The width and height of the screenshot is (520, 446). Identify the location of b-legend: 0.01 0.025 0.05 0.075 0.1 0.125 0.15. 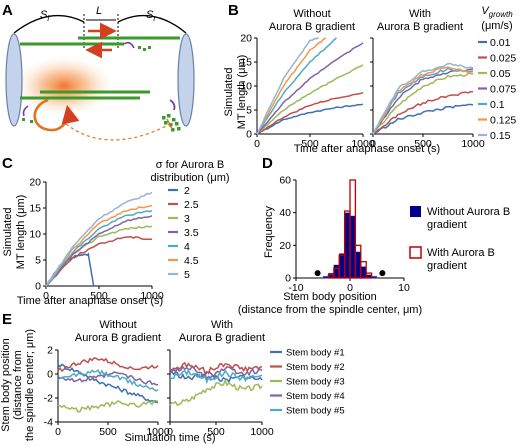
(497, 89).